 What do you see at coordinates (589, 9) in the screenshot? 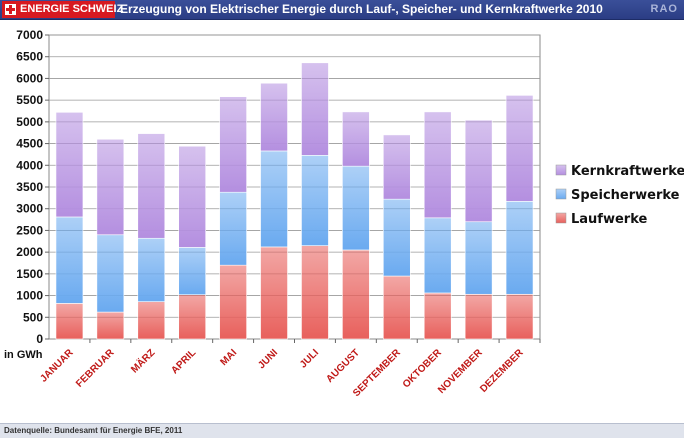
I see `title-year: 2010` at bounding box center [589, 9].